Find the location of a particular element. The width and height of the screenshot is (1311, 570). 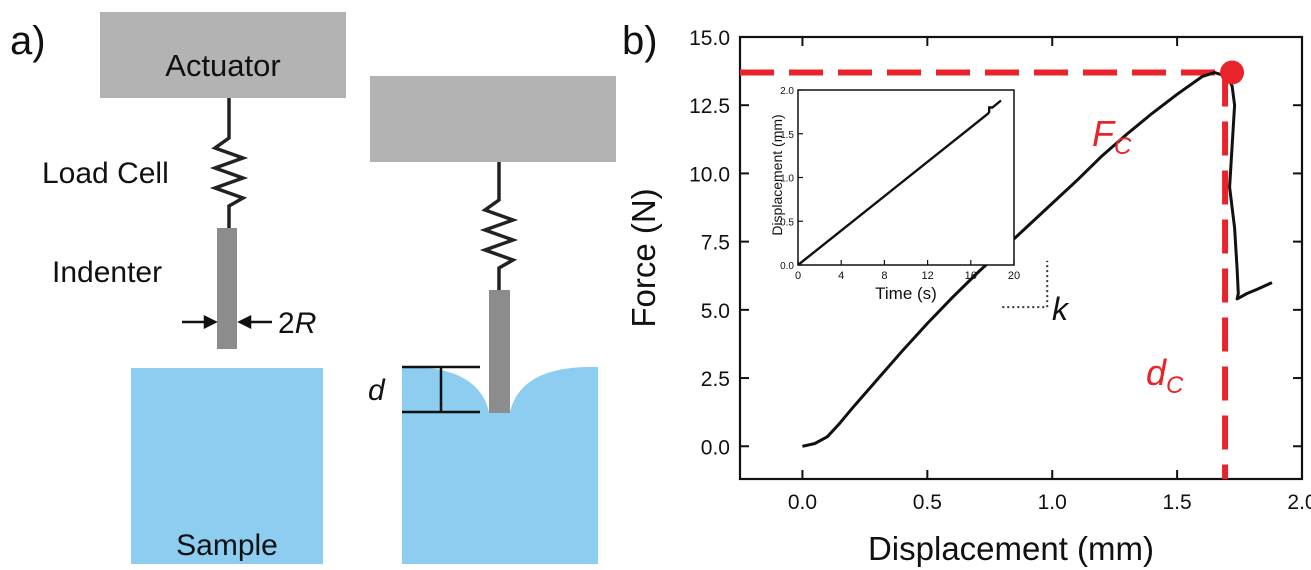

indenter-right is located at coordinates (499, 351).